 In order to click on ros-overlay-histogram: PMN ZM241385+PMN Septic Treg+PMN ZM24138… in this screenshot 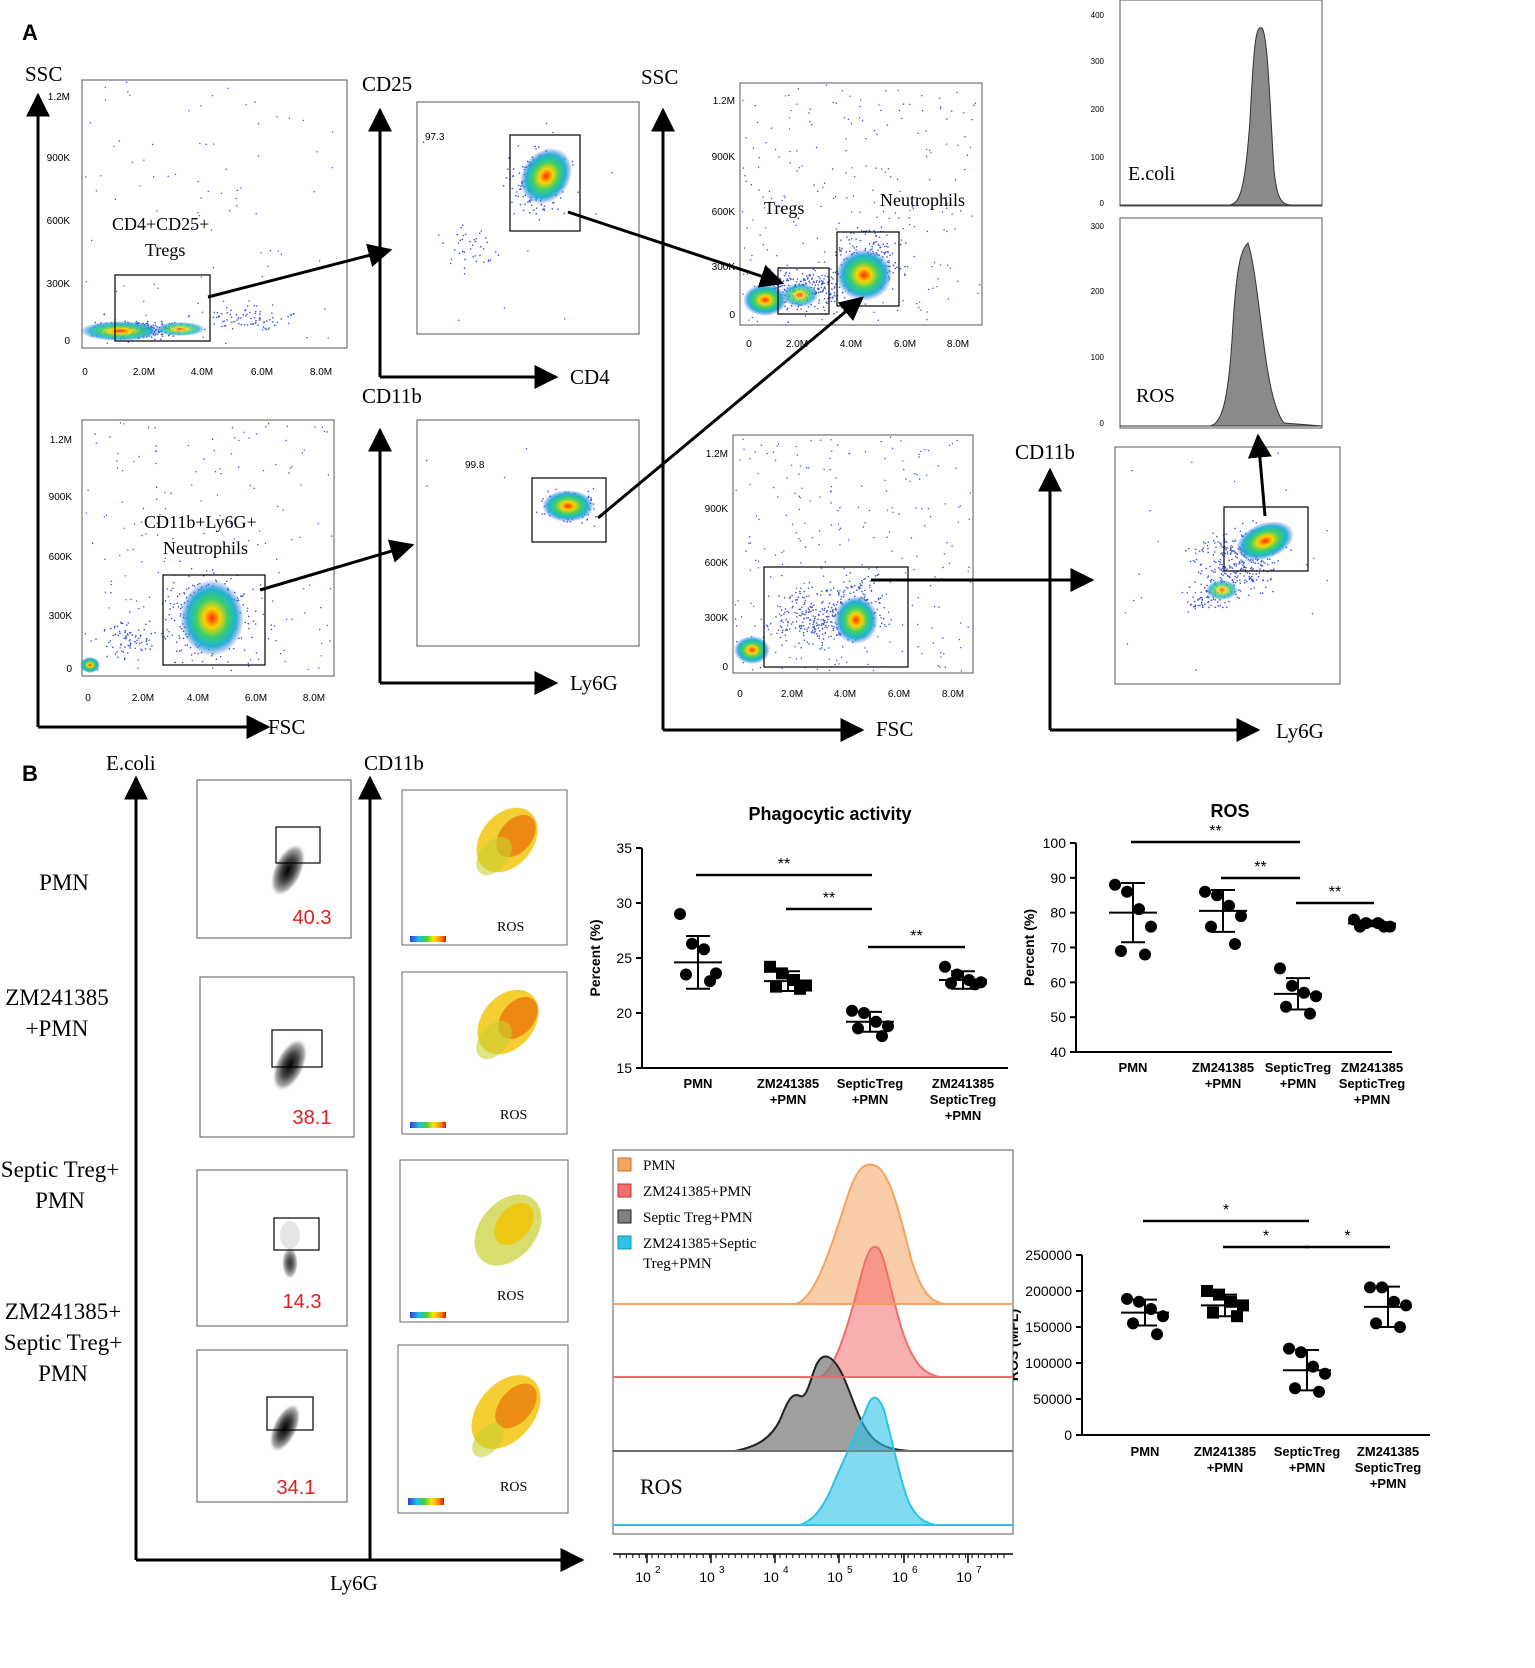, I will do `click(813, 1367)`.